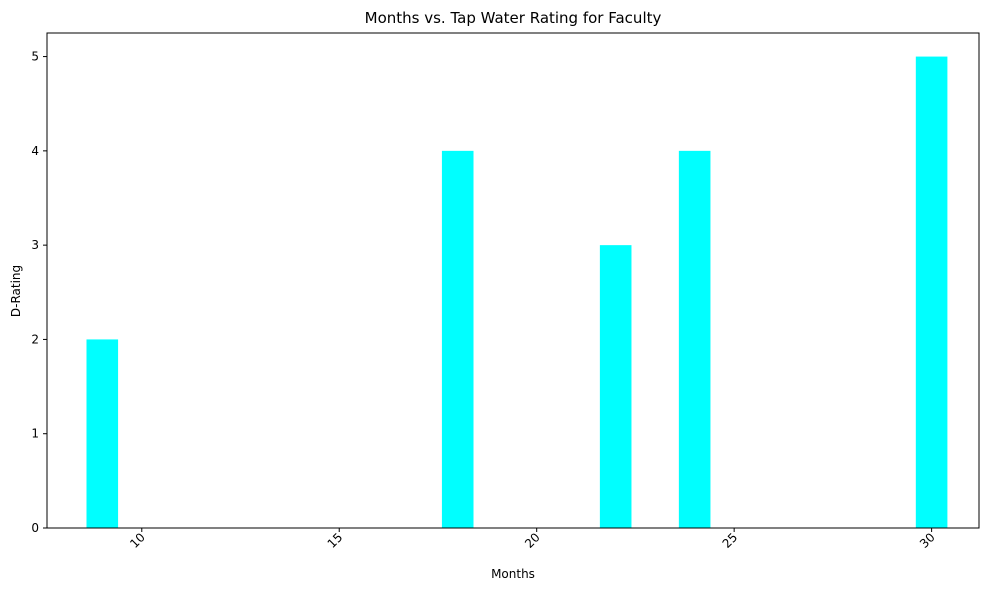  What do you see at coordinates (35, 57) in the screenshot?
I see `y-tick-label: 5` at bounding box center [35, 57].